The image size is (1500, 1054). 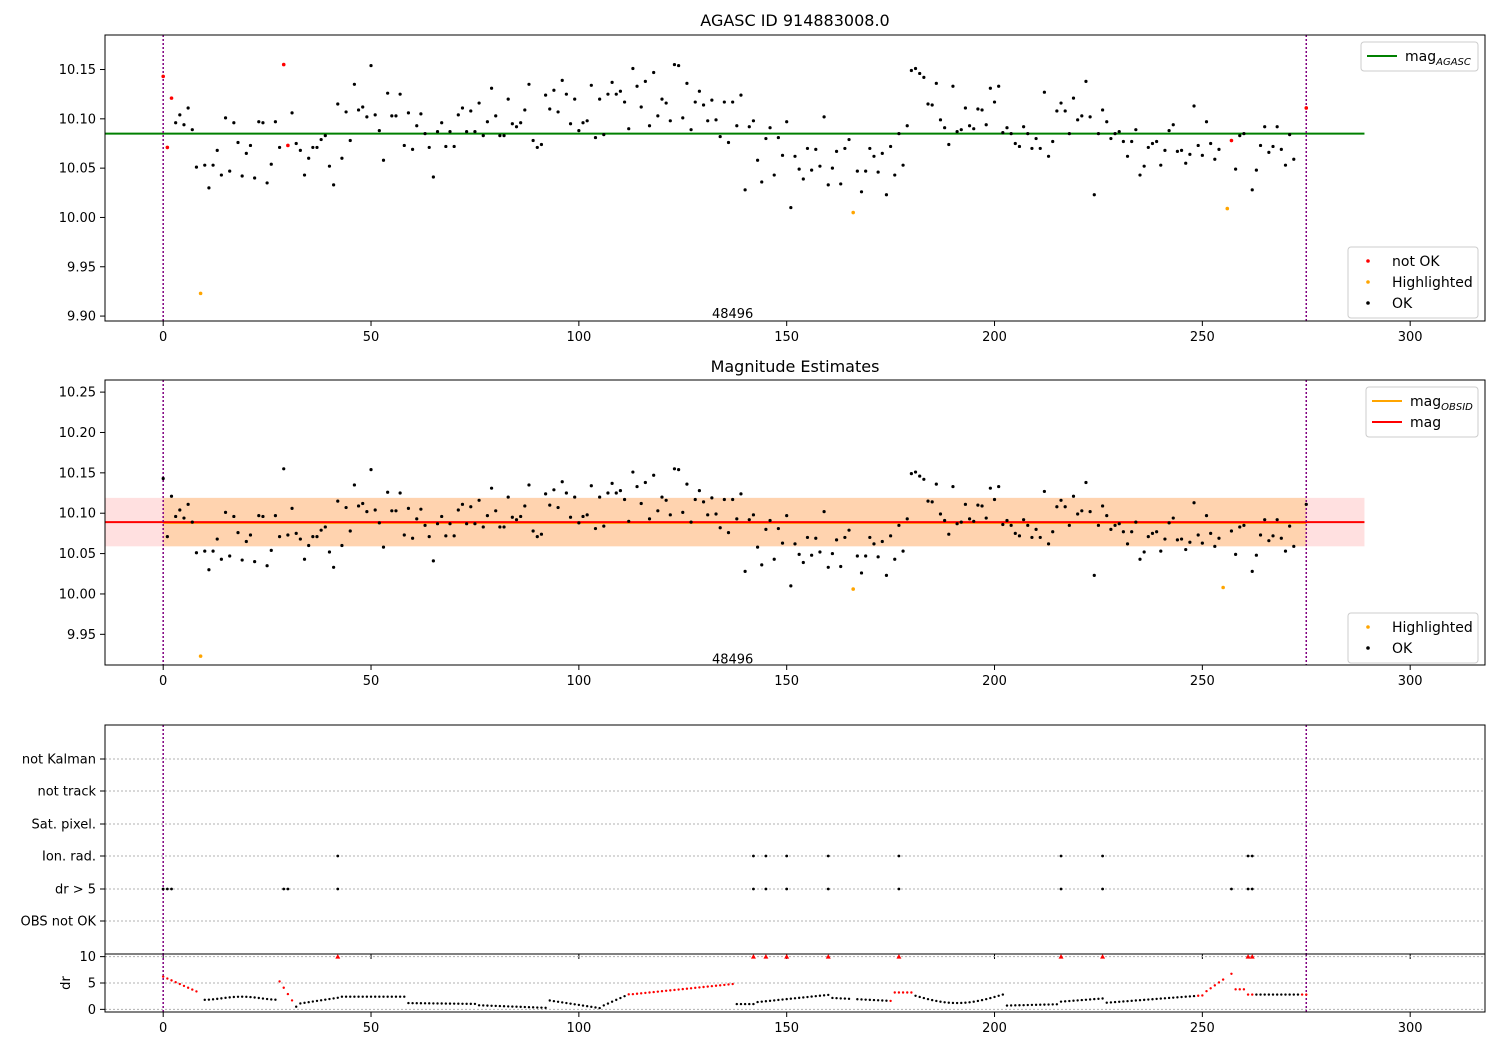 I want to click on y-tick-label: 10, so click(x=87, y=957).